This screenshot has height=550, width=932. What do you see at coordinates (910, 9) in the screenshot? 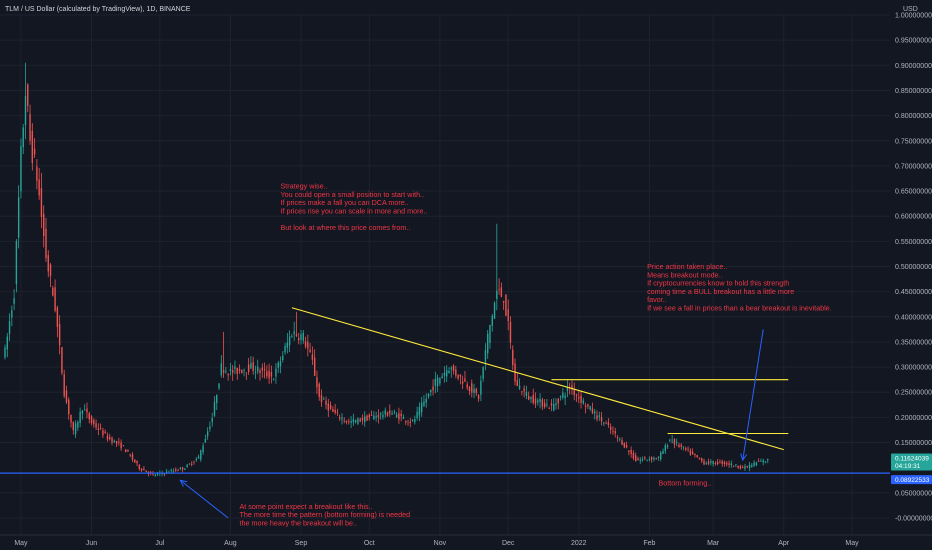
I see `currency-label: USD` at bounding box center [910, 9].